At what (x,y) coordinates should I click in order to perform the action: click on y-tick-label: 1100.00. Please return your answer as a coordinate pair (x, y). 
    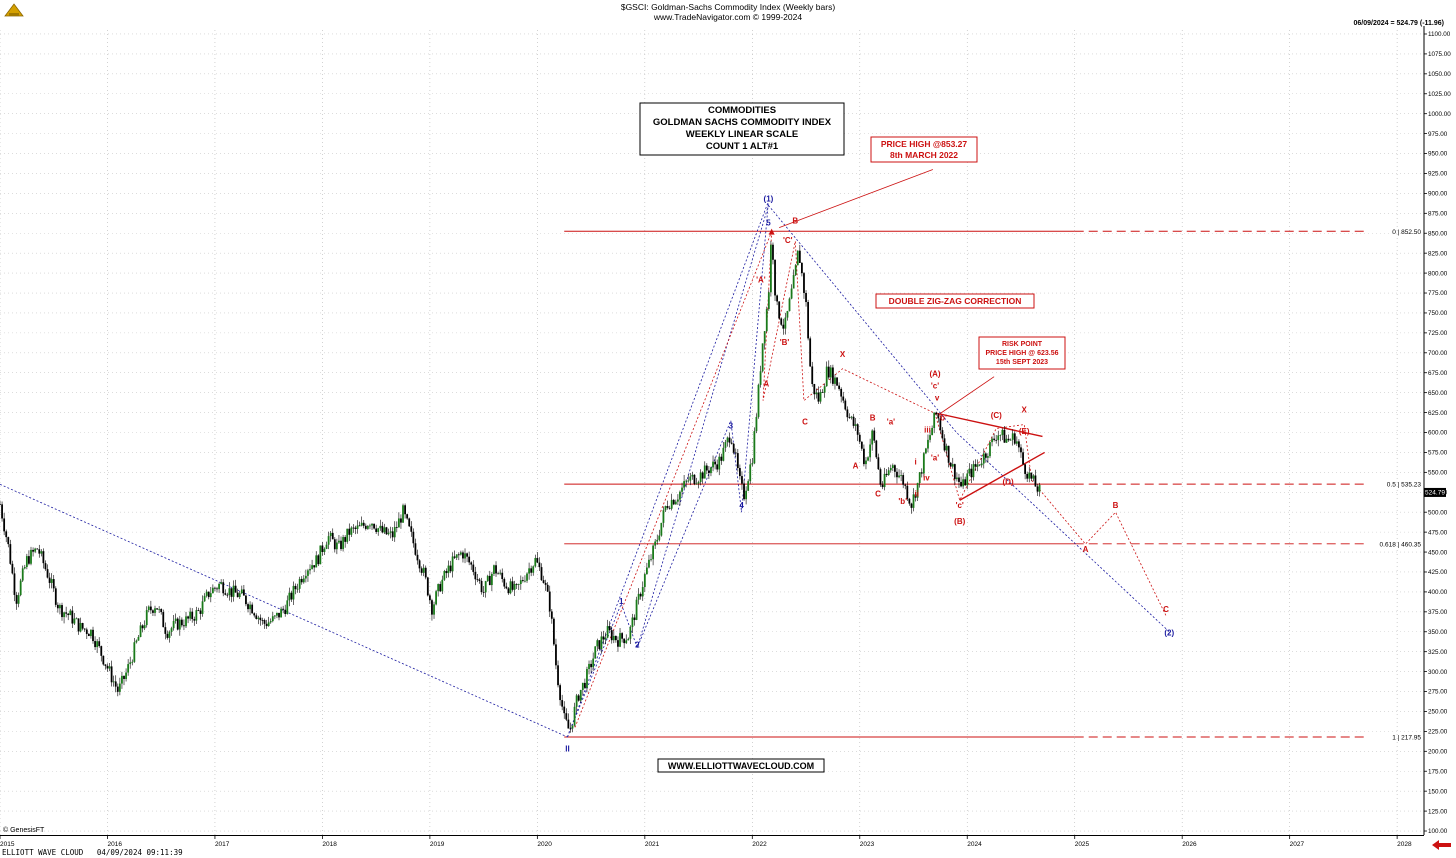
    Looking at the image, I should click on (1439, 34).